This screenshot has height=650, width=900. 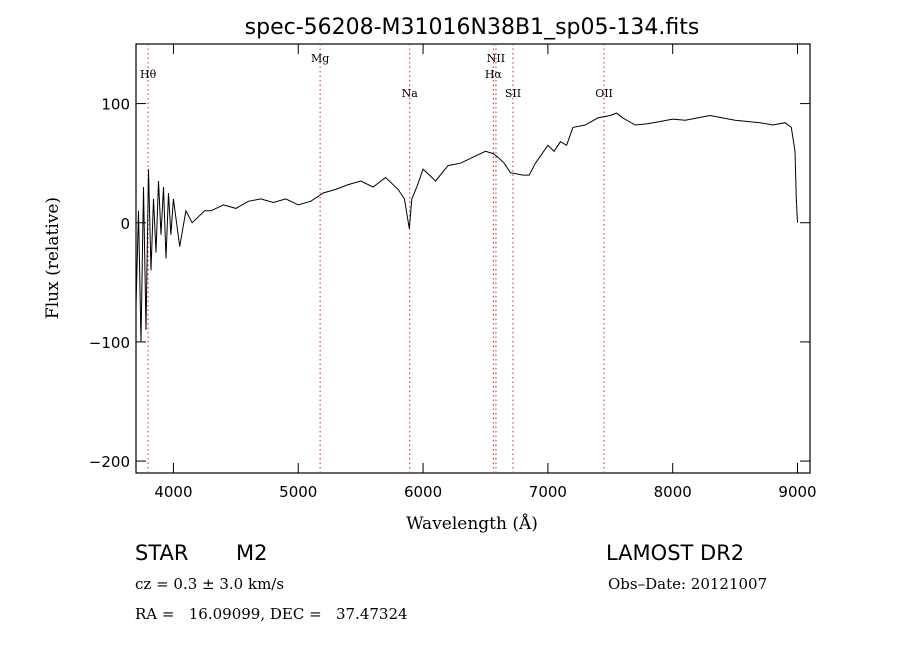 I want to click on spectral-line-label: OII, so click(x=604, y=93).